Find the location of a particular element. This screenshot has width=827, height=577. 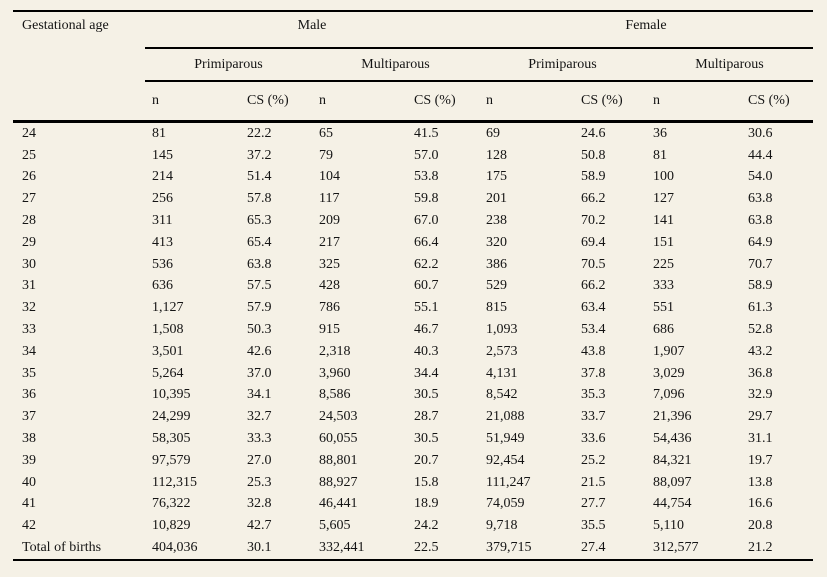

cell-n: 320 is located at coordinates (497, 242).